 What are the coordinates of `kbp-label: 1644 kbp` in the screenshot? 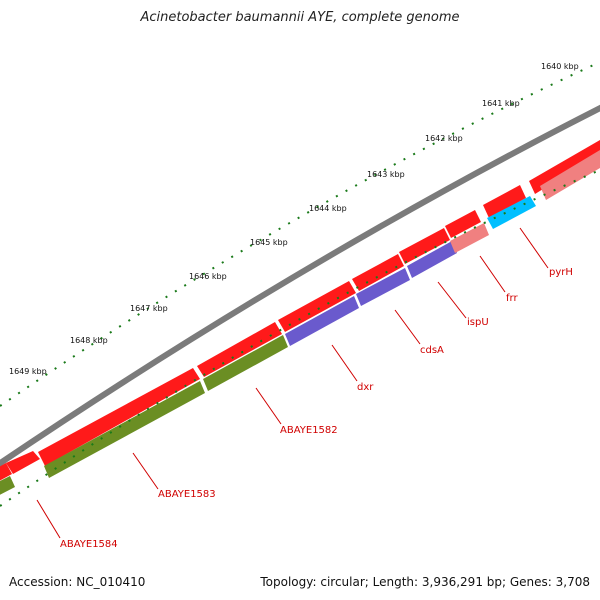 It's located at (328, 208).